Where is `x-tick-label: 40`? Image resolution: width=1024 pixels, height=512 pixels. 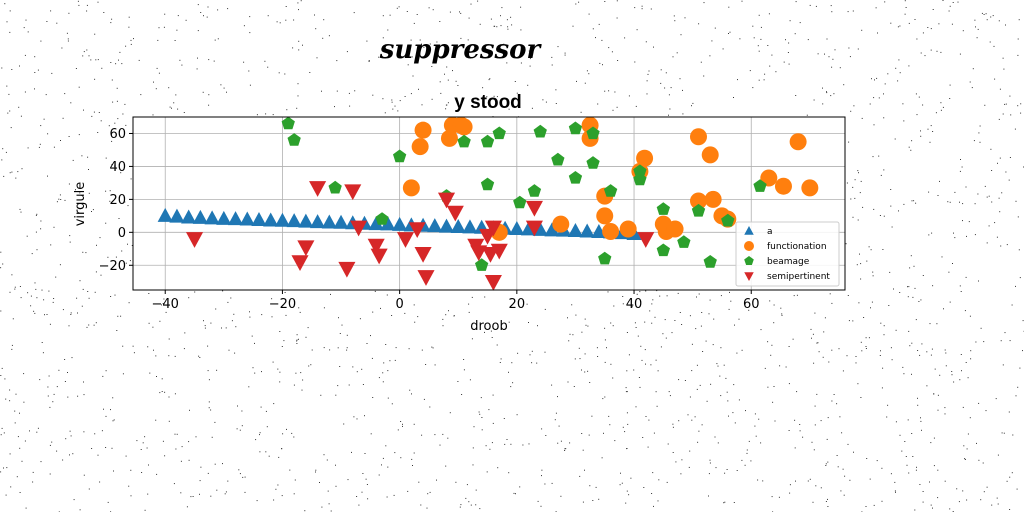 x-tick-label: 40 is located at coordinates (634, 304).